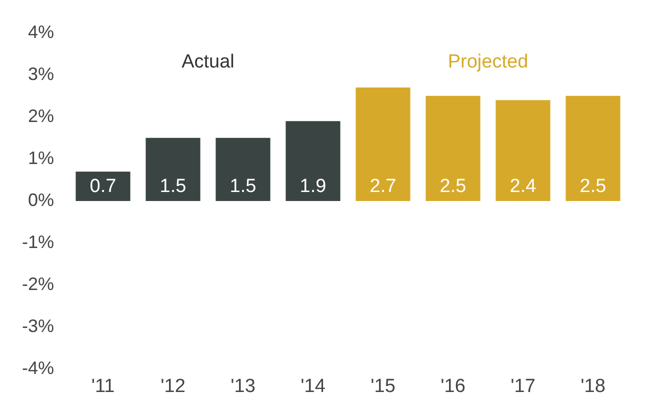 This screenshot has width=646, height=412. I want to click on y-tick-label: 2%, so click(41, 116).